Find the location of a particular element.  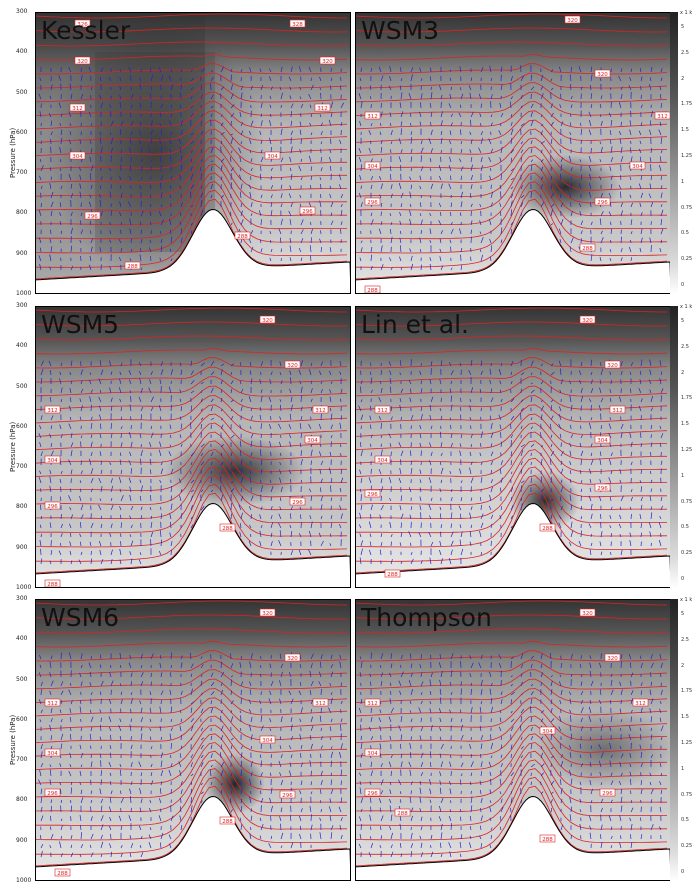

colorbar-tick: 2 is located at coordinates (682, 666).